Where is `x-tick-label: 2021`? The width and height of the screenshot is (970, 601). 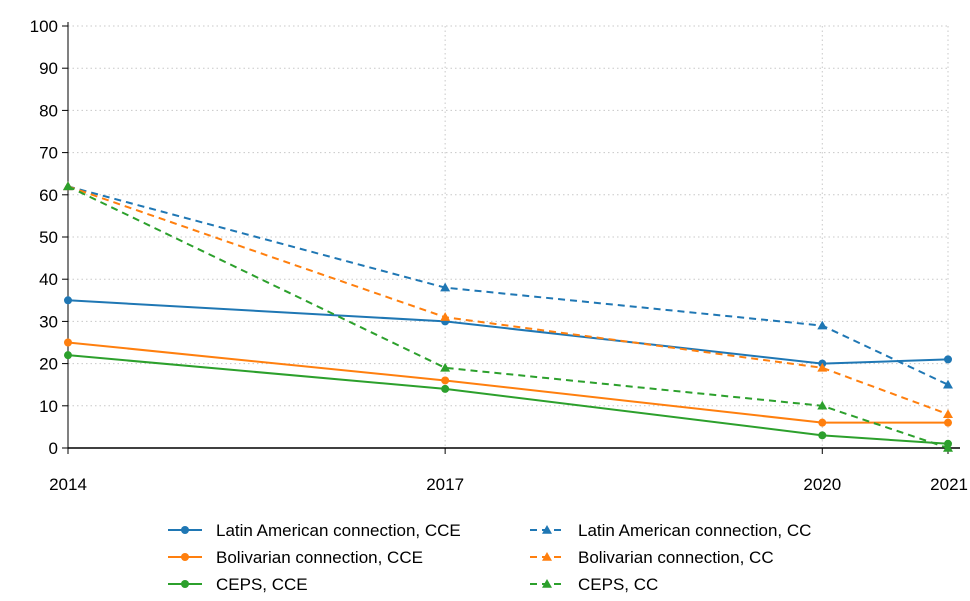
x-tick-label: 2021 is located at coordinates (949, 484).